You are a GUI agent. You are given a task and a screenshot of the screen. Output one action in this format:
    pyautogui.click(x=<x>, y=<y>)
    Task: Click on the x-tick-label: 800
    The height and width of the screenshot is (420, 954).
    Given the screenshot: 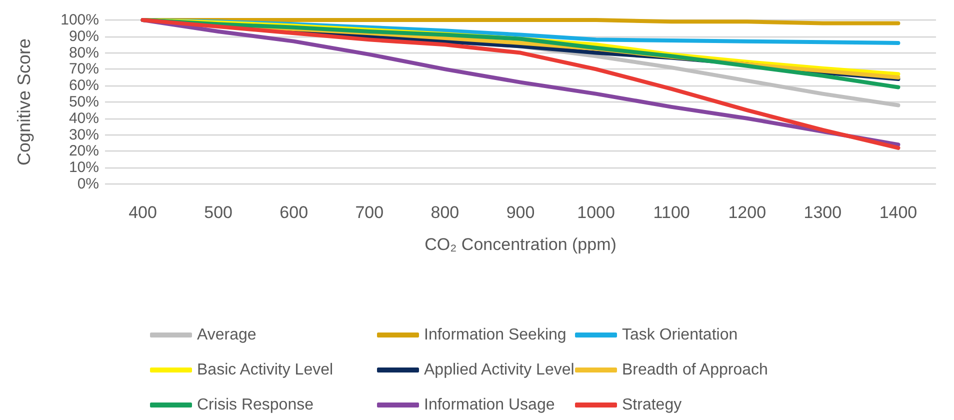 What is the action you would take?
    pyautogui.click(x=445, y=212)
    